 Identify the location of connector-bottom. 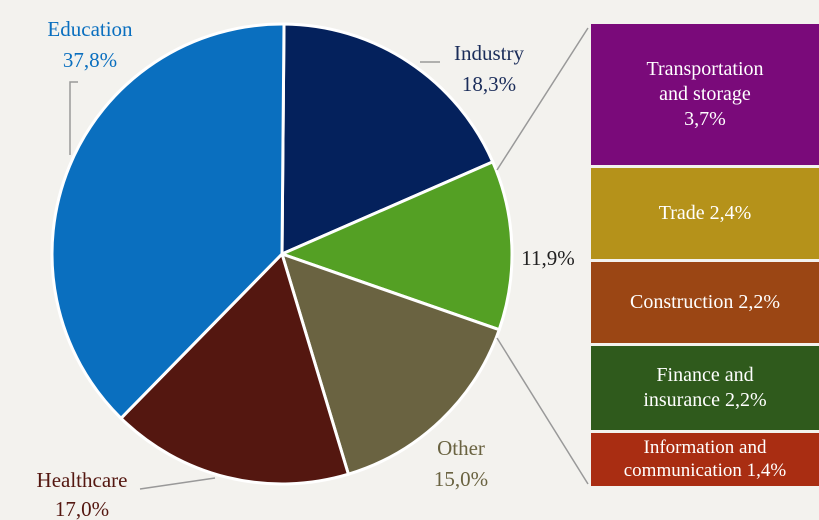
(542, 411).